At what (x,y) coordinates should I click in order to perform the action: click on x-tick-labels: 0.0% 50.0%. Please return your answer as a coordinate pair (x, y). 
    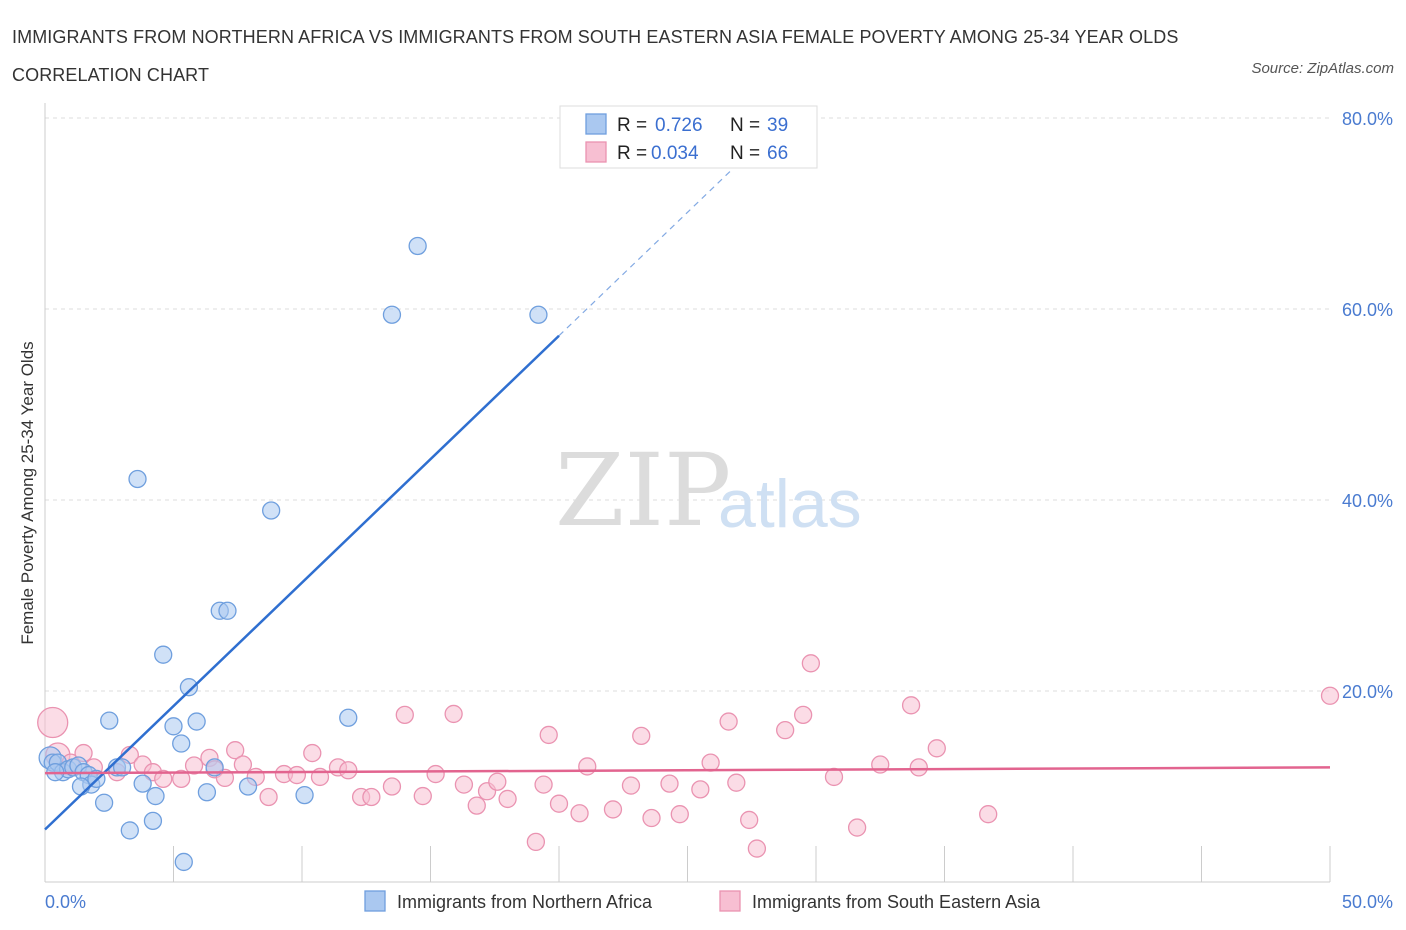
    Looking at the image, I should click on (719, 902).